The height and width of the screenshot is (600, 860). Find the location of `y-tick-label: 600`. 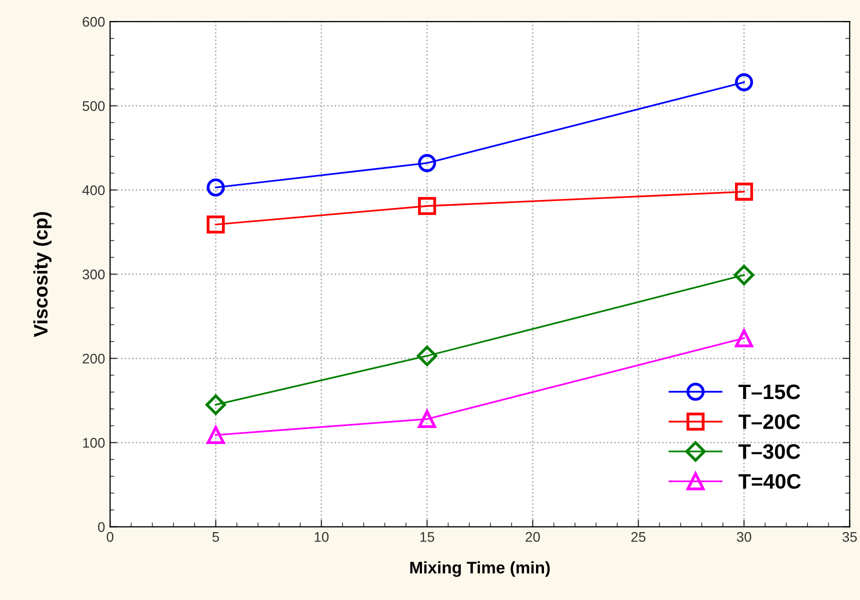

y-tick-label: 600 is located at coordinates (93, 21).